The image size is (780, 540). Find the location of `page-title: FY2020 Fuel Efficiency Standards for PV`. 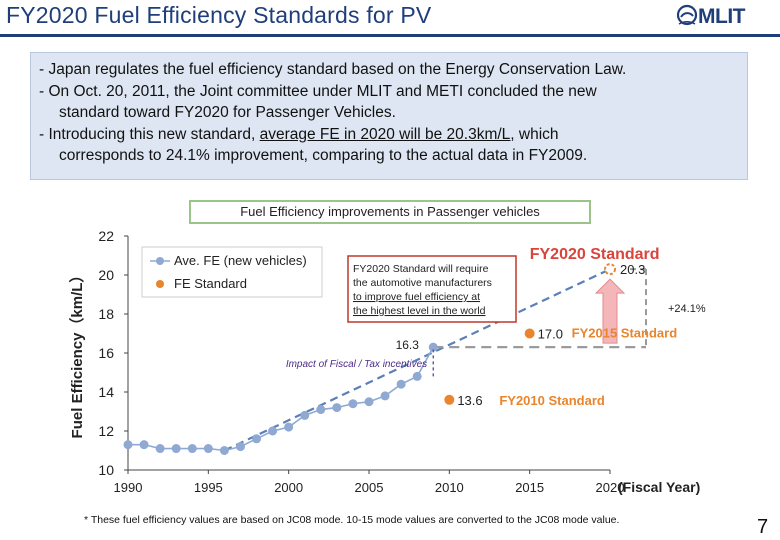

page-title: FY2020 Fuel Efficiency Standards for PV is located at coordinates (219, 15).